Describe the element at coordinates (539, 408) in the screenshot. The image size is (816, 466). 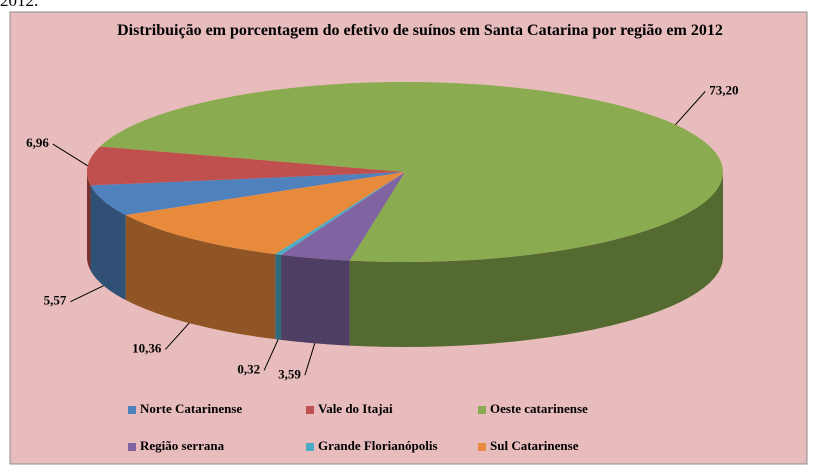
I see `legend-label: Oeste catarinense` at that location.